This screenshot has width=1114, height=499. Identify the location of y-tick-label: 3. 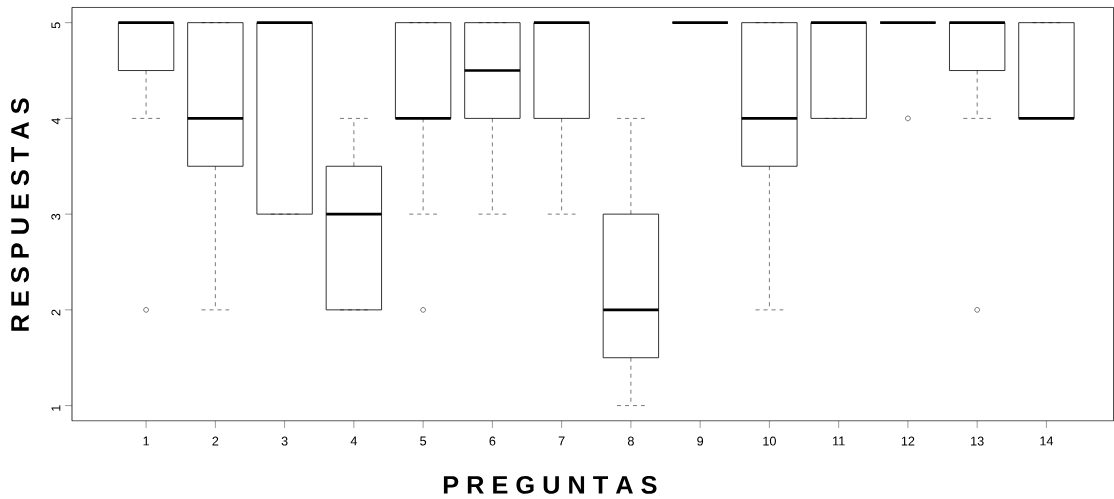
(56, 216).